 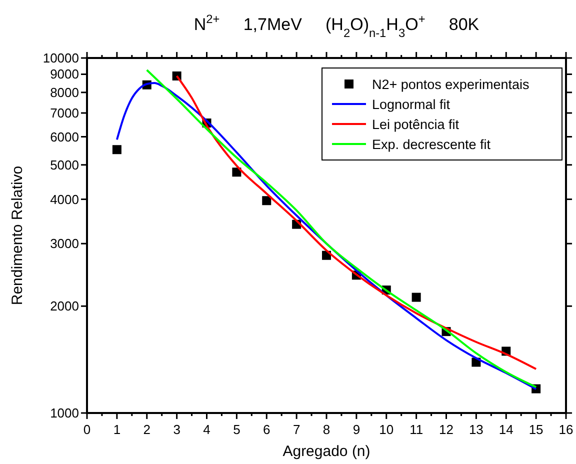 I want to click on x-tick-label: 12, so click(x=446, y=429).